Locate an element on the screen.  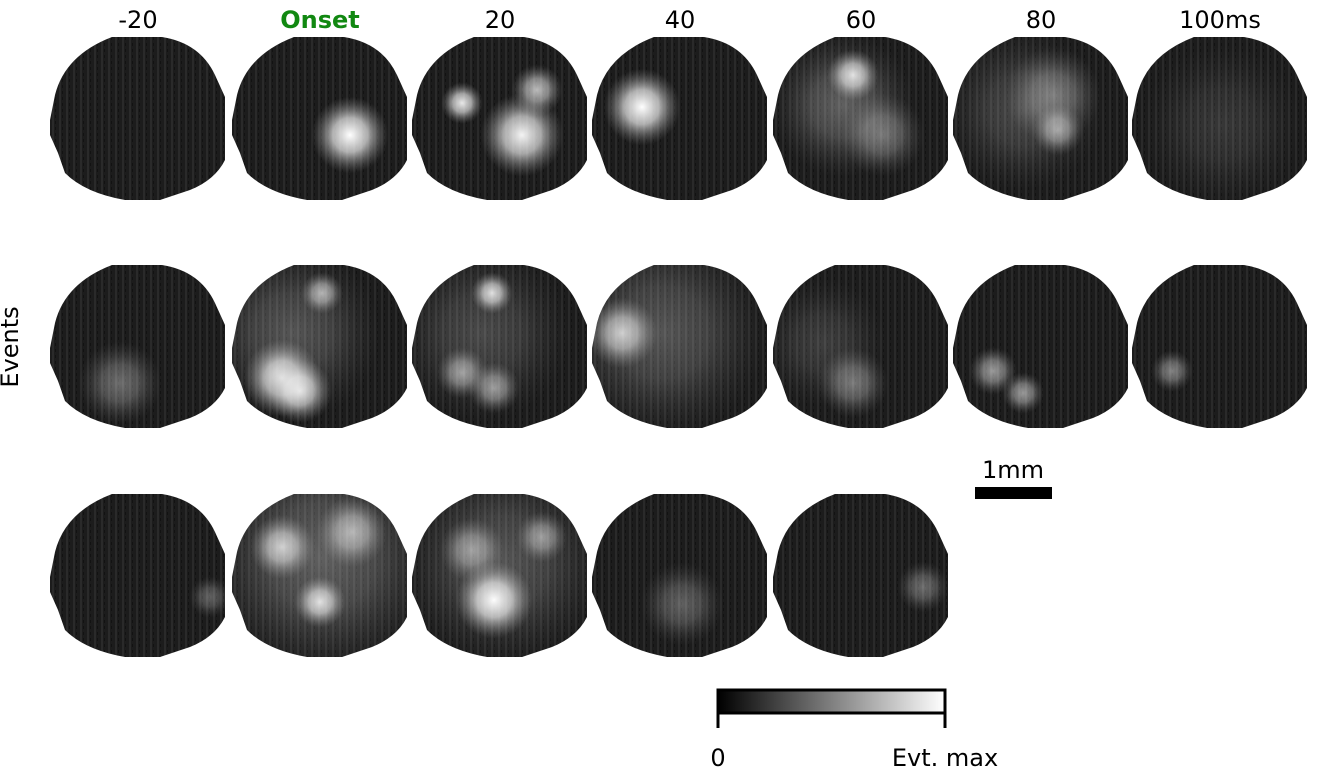
scale-bar-label: 1mm is located at coordinates (1013, 470).